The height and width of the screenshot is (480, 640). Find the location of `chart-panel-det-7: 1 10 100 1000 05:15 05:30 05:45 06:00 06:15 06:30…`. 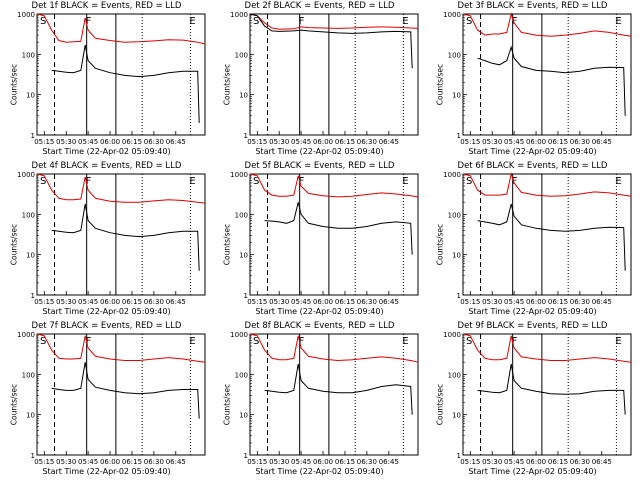

chart-panel-det-7: 1 10 100 1000 05:15 05:30 05:45 06:00 06:15 06:30… is located at coordinates (106, 400).